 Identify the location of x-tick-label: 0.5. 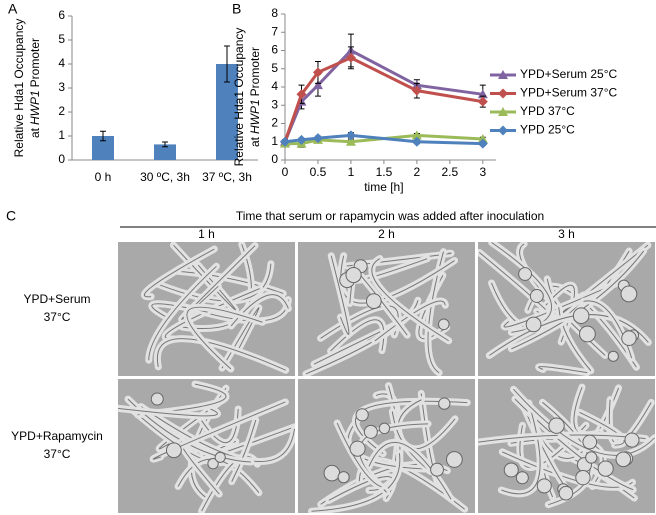
(318, 172).